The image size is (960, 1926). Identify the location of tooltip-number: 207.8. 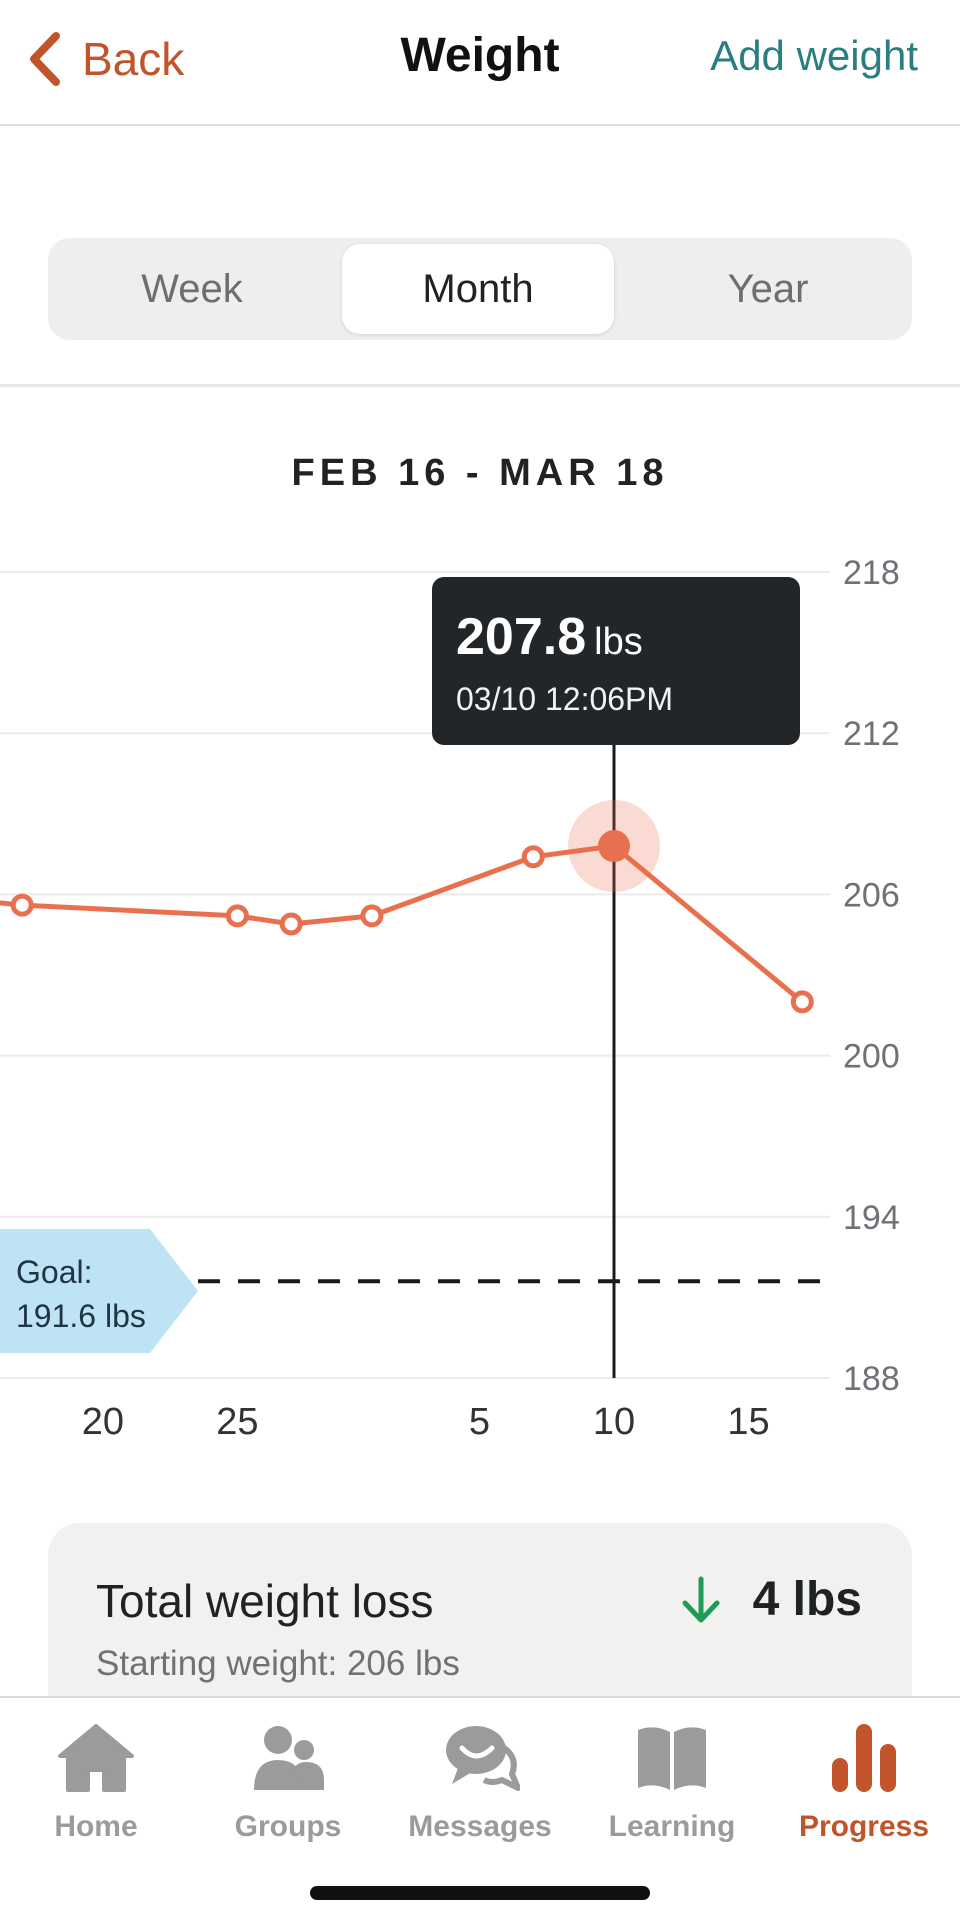
(521, 637).